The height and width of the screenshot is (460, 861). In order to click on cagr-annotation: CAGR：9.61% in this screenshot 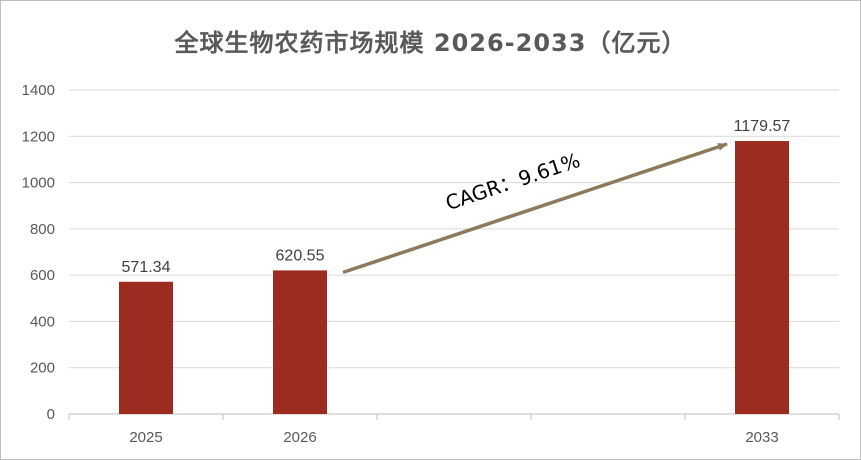, I will do `click(535, 208)`.